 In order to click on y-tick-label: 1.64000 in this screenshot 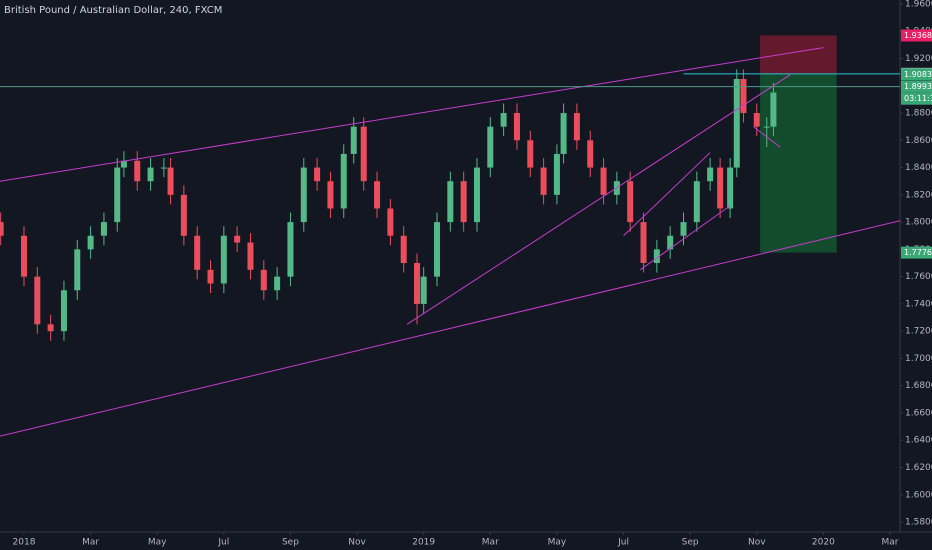, I will do `click(918, 441)`.